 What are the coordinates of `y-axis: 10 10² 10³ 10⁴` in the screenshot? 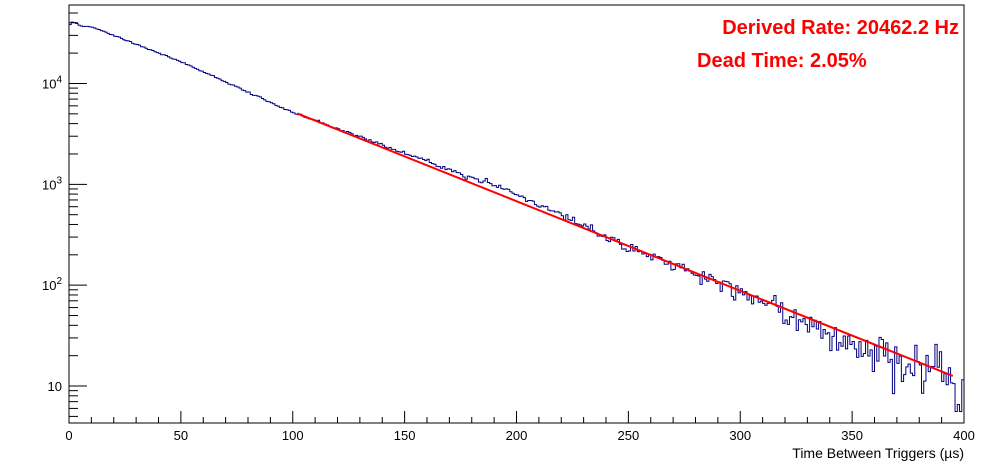 It's located at (64, 210).